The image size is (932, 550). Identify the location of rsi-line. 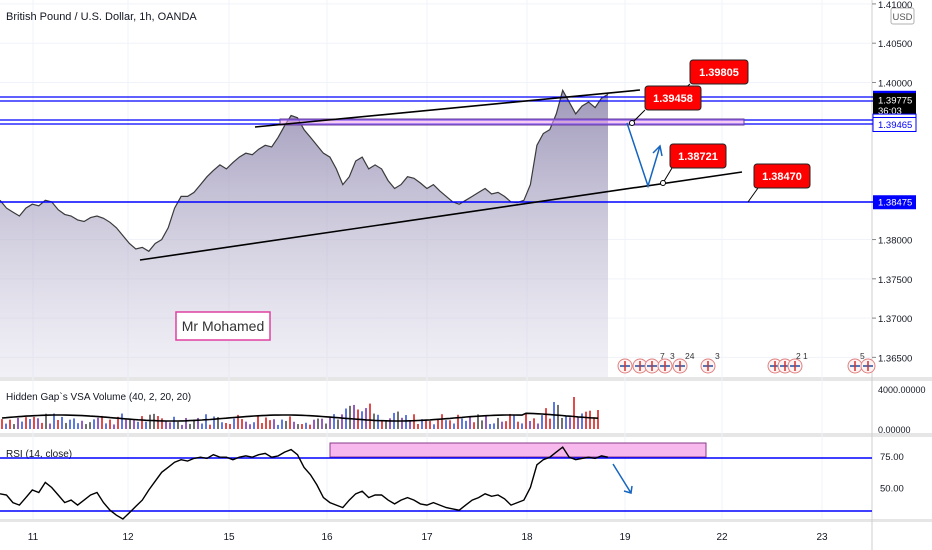
(304, 483).